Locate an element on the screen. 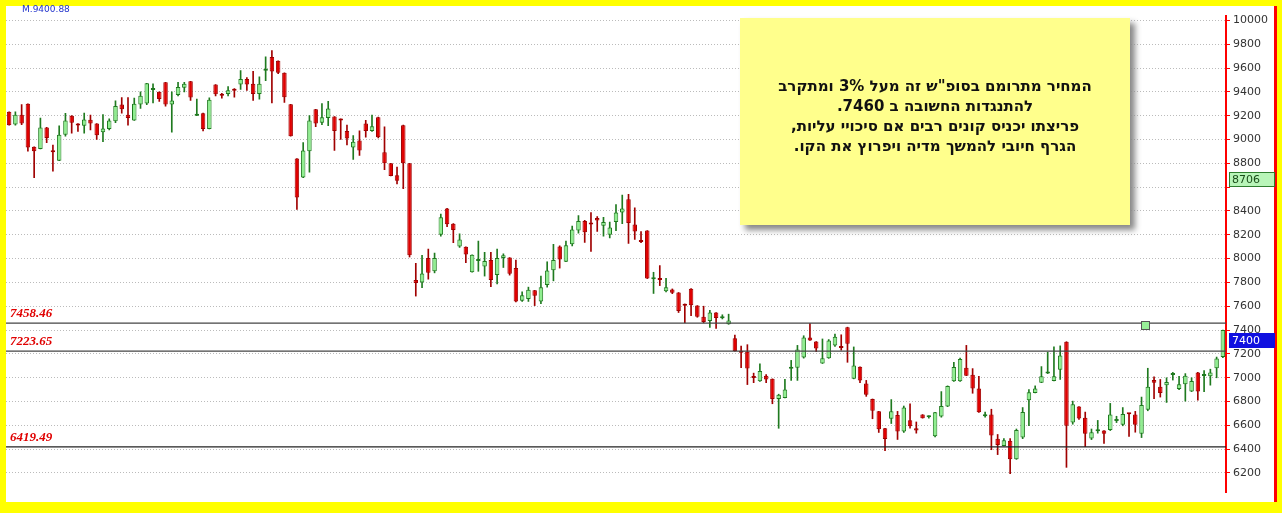 Image resolution: width=1282 pixels, height=513 pixels. y-tick-label: 8800 is located at coordinates (1247, 163).